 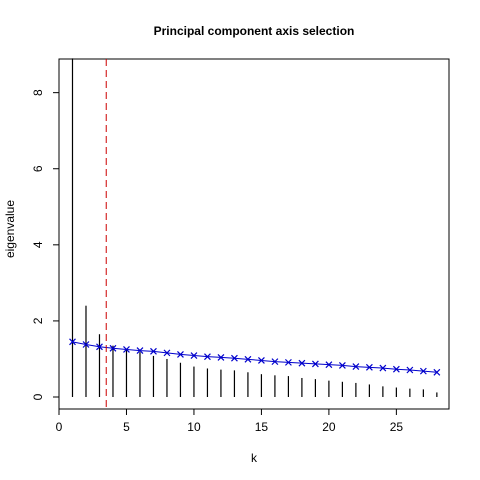 I want to click on x-axis-label: k, so click(x=254, y=458).